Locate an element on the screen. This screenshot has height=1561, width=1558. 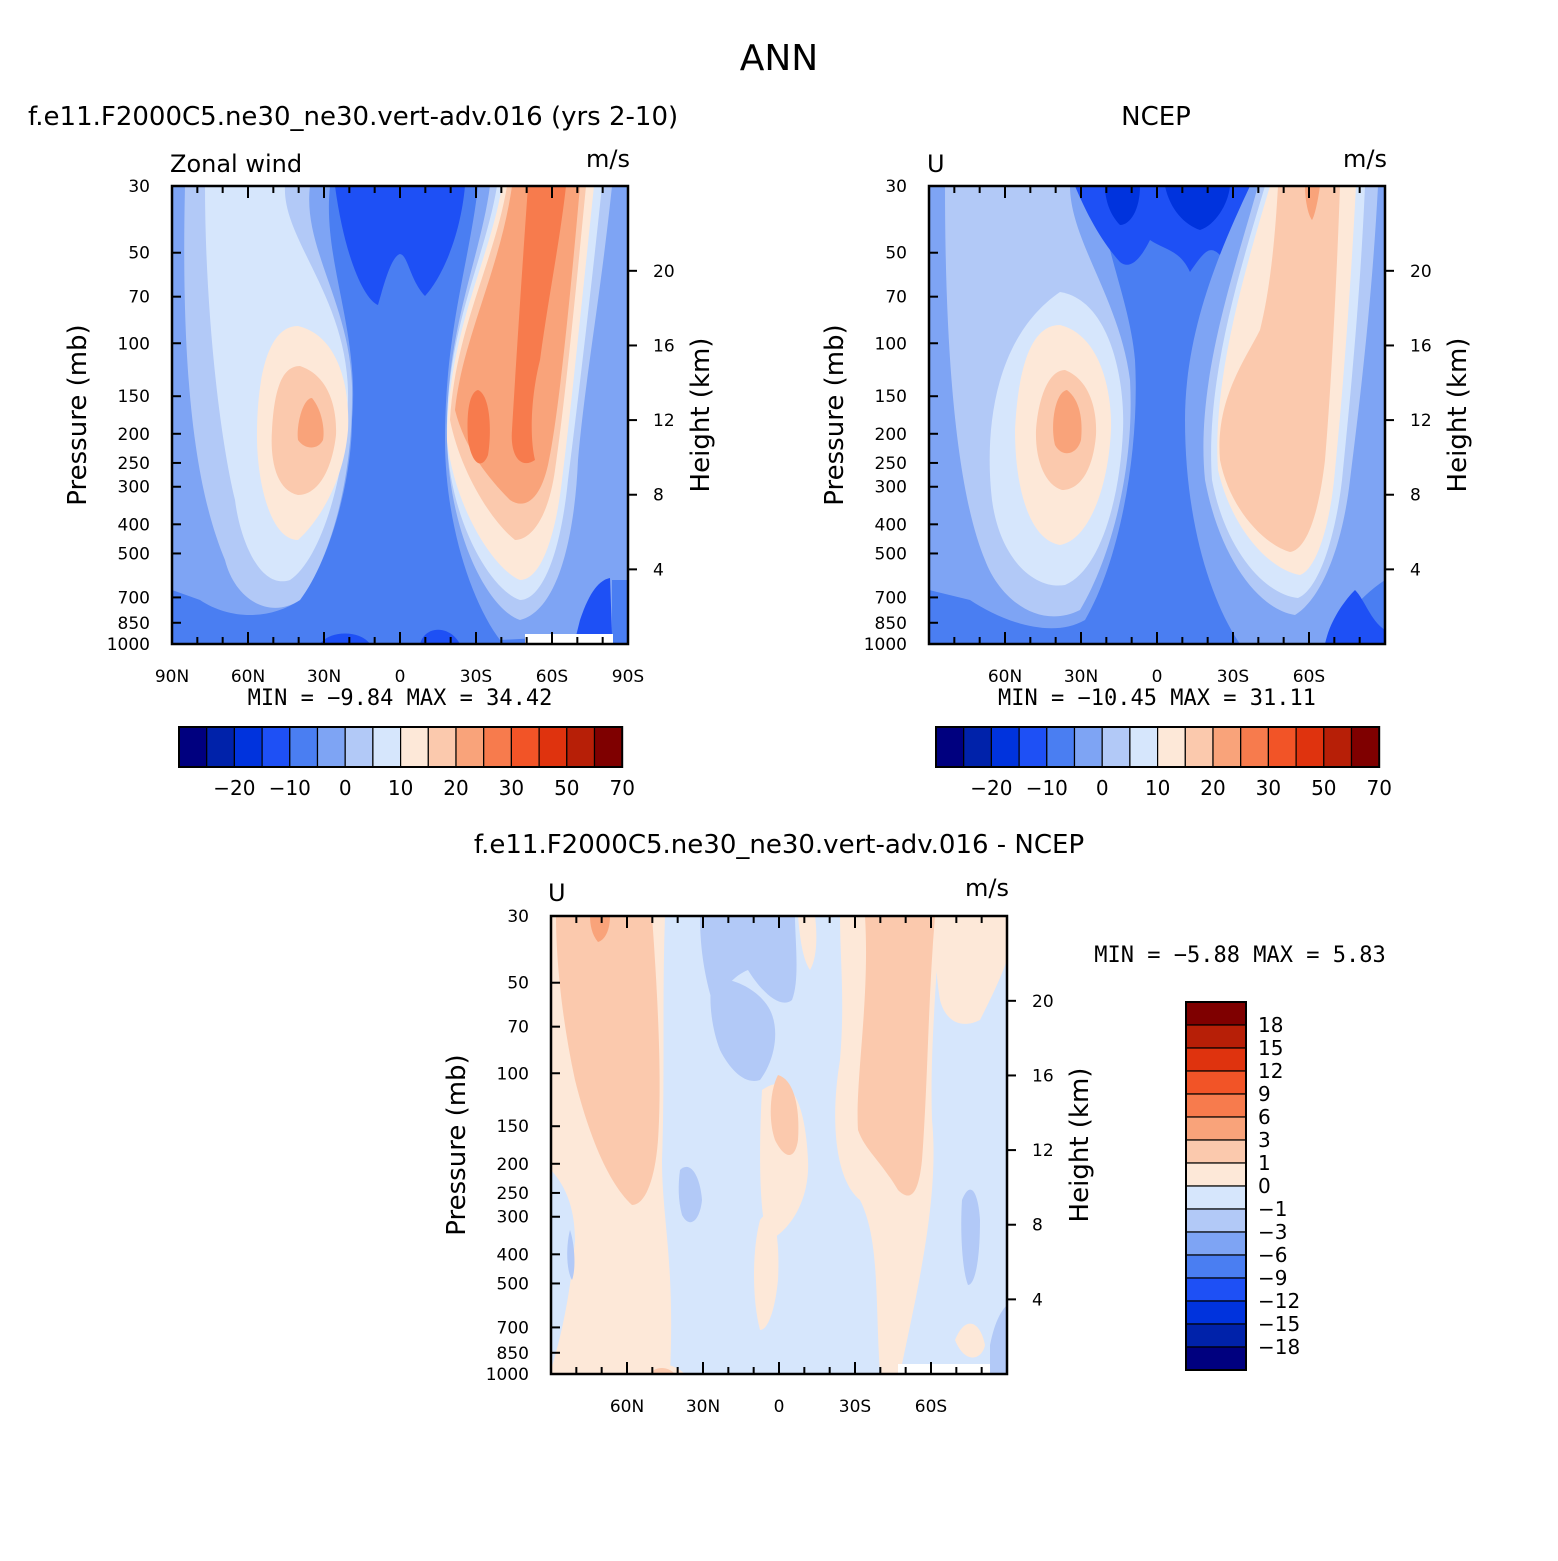
colorbar-label: 18 is located at coordinates (1270, 1025).